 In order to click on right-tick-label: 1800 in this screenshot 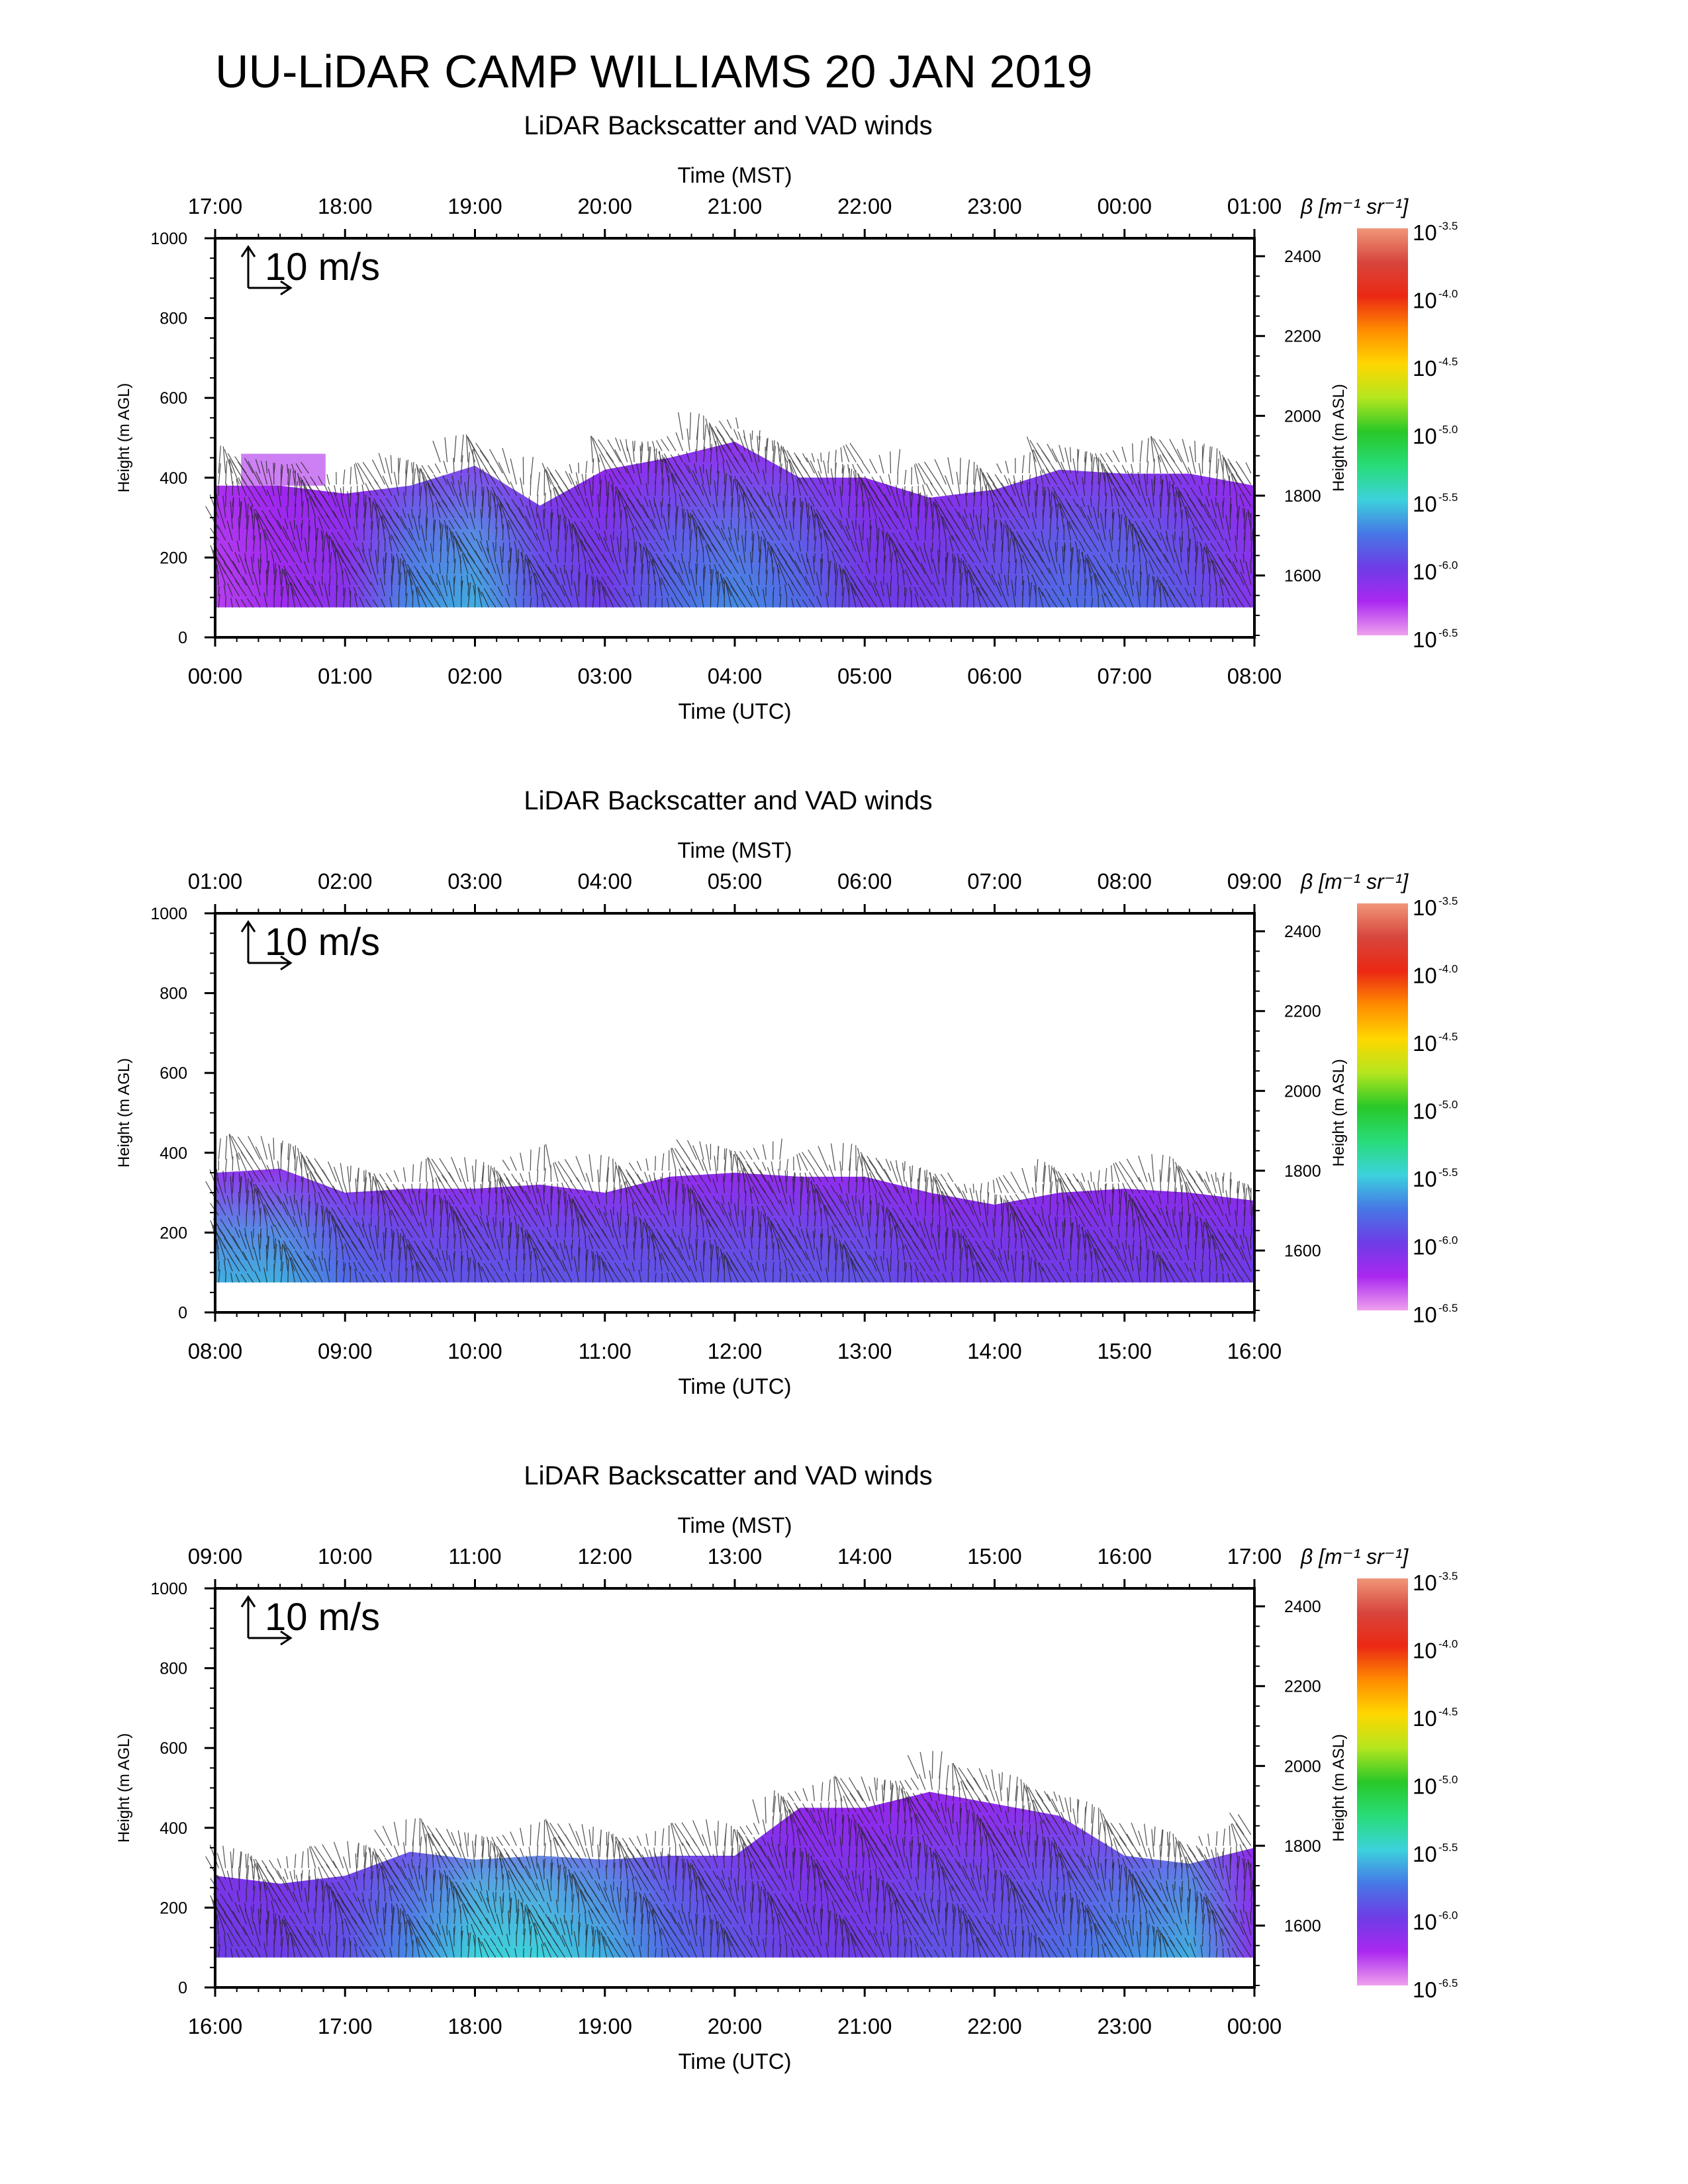, I will do `click(1302, 496)`.